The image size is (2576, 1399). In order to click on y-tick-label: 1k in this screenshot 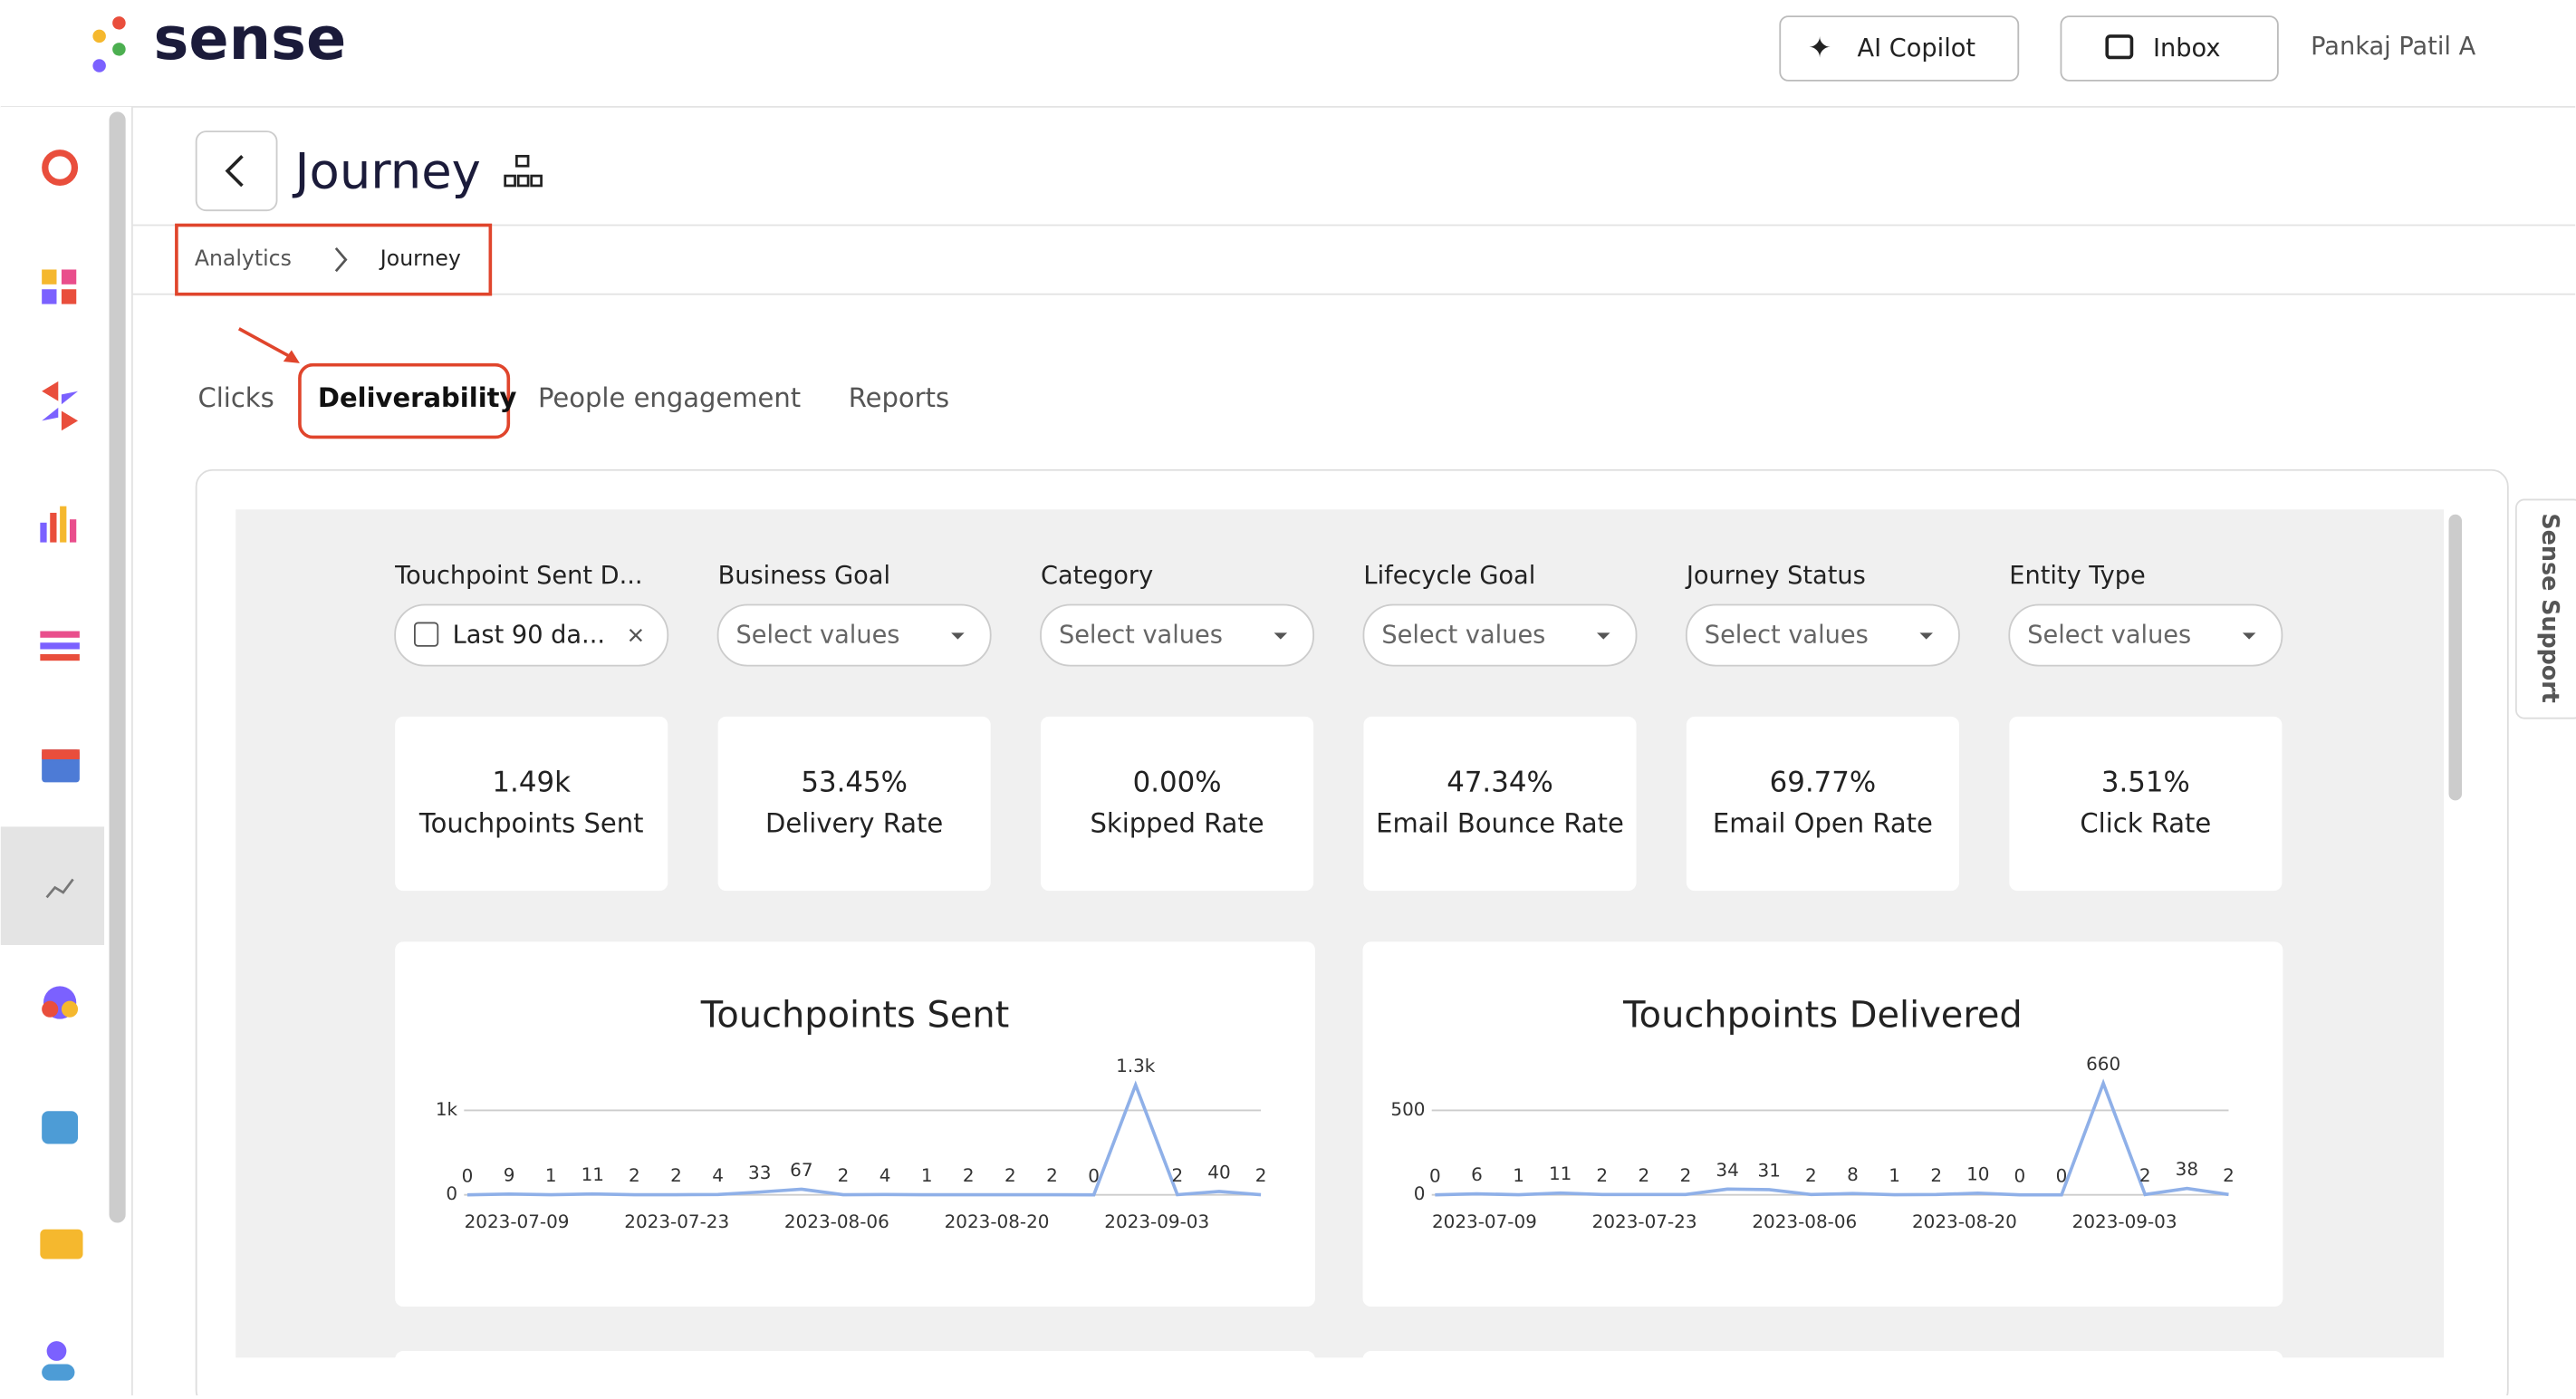, I will do `click(447, 1109)`.